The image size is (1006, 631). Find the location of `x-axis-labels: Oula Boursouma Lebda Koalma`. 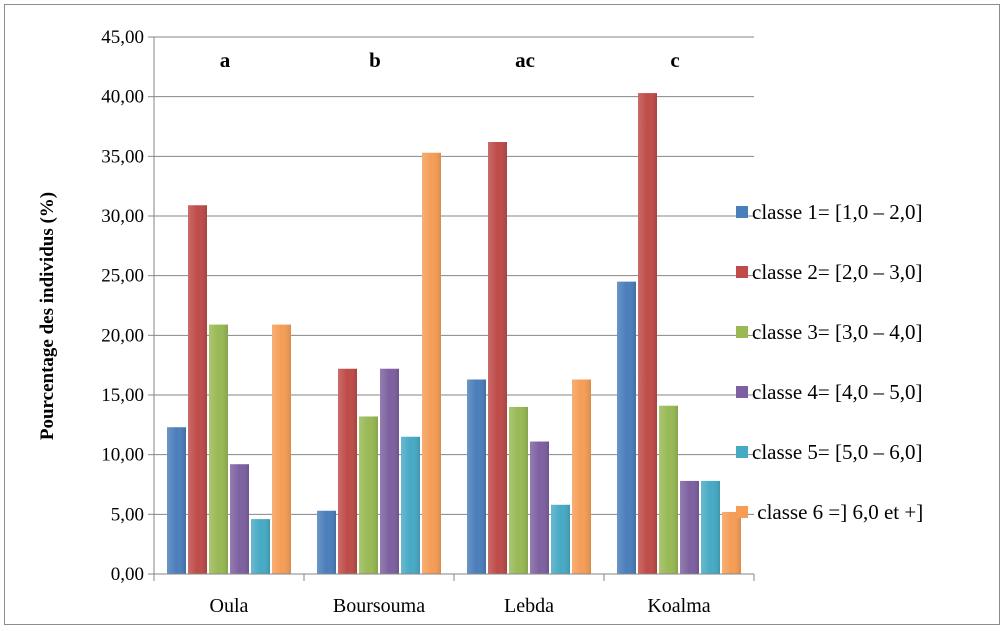

x-axis-labels: Oula Boursouma Lebda Koalma is located at coordinates (460, 606).